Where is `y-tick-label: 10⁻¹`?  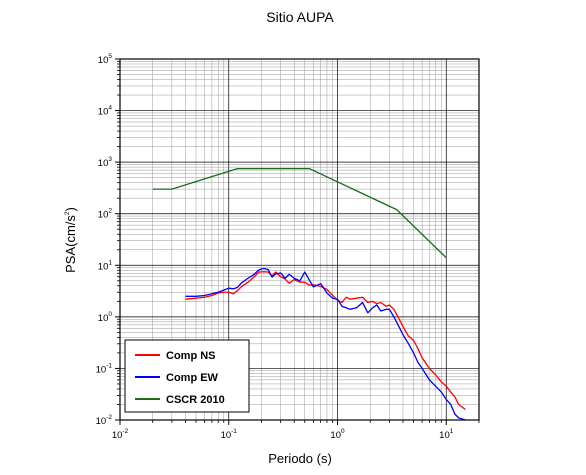 y-tick-label: 10⁻¹ is located at coordinates (104, 368).